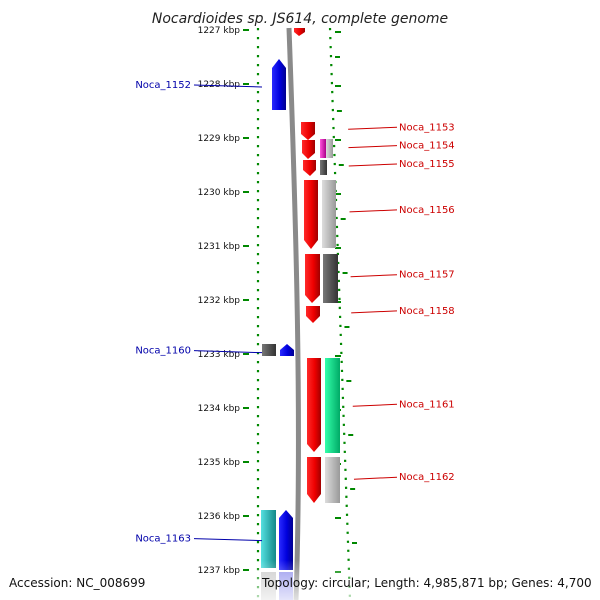 The width and height of the screenshot is (600, 600). What do you see at coordinates (427, 127) in the screenshot?
I see `gene-label: Noca_1153` at bounding box center [427, 127].